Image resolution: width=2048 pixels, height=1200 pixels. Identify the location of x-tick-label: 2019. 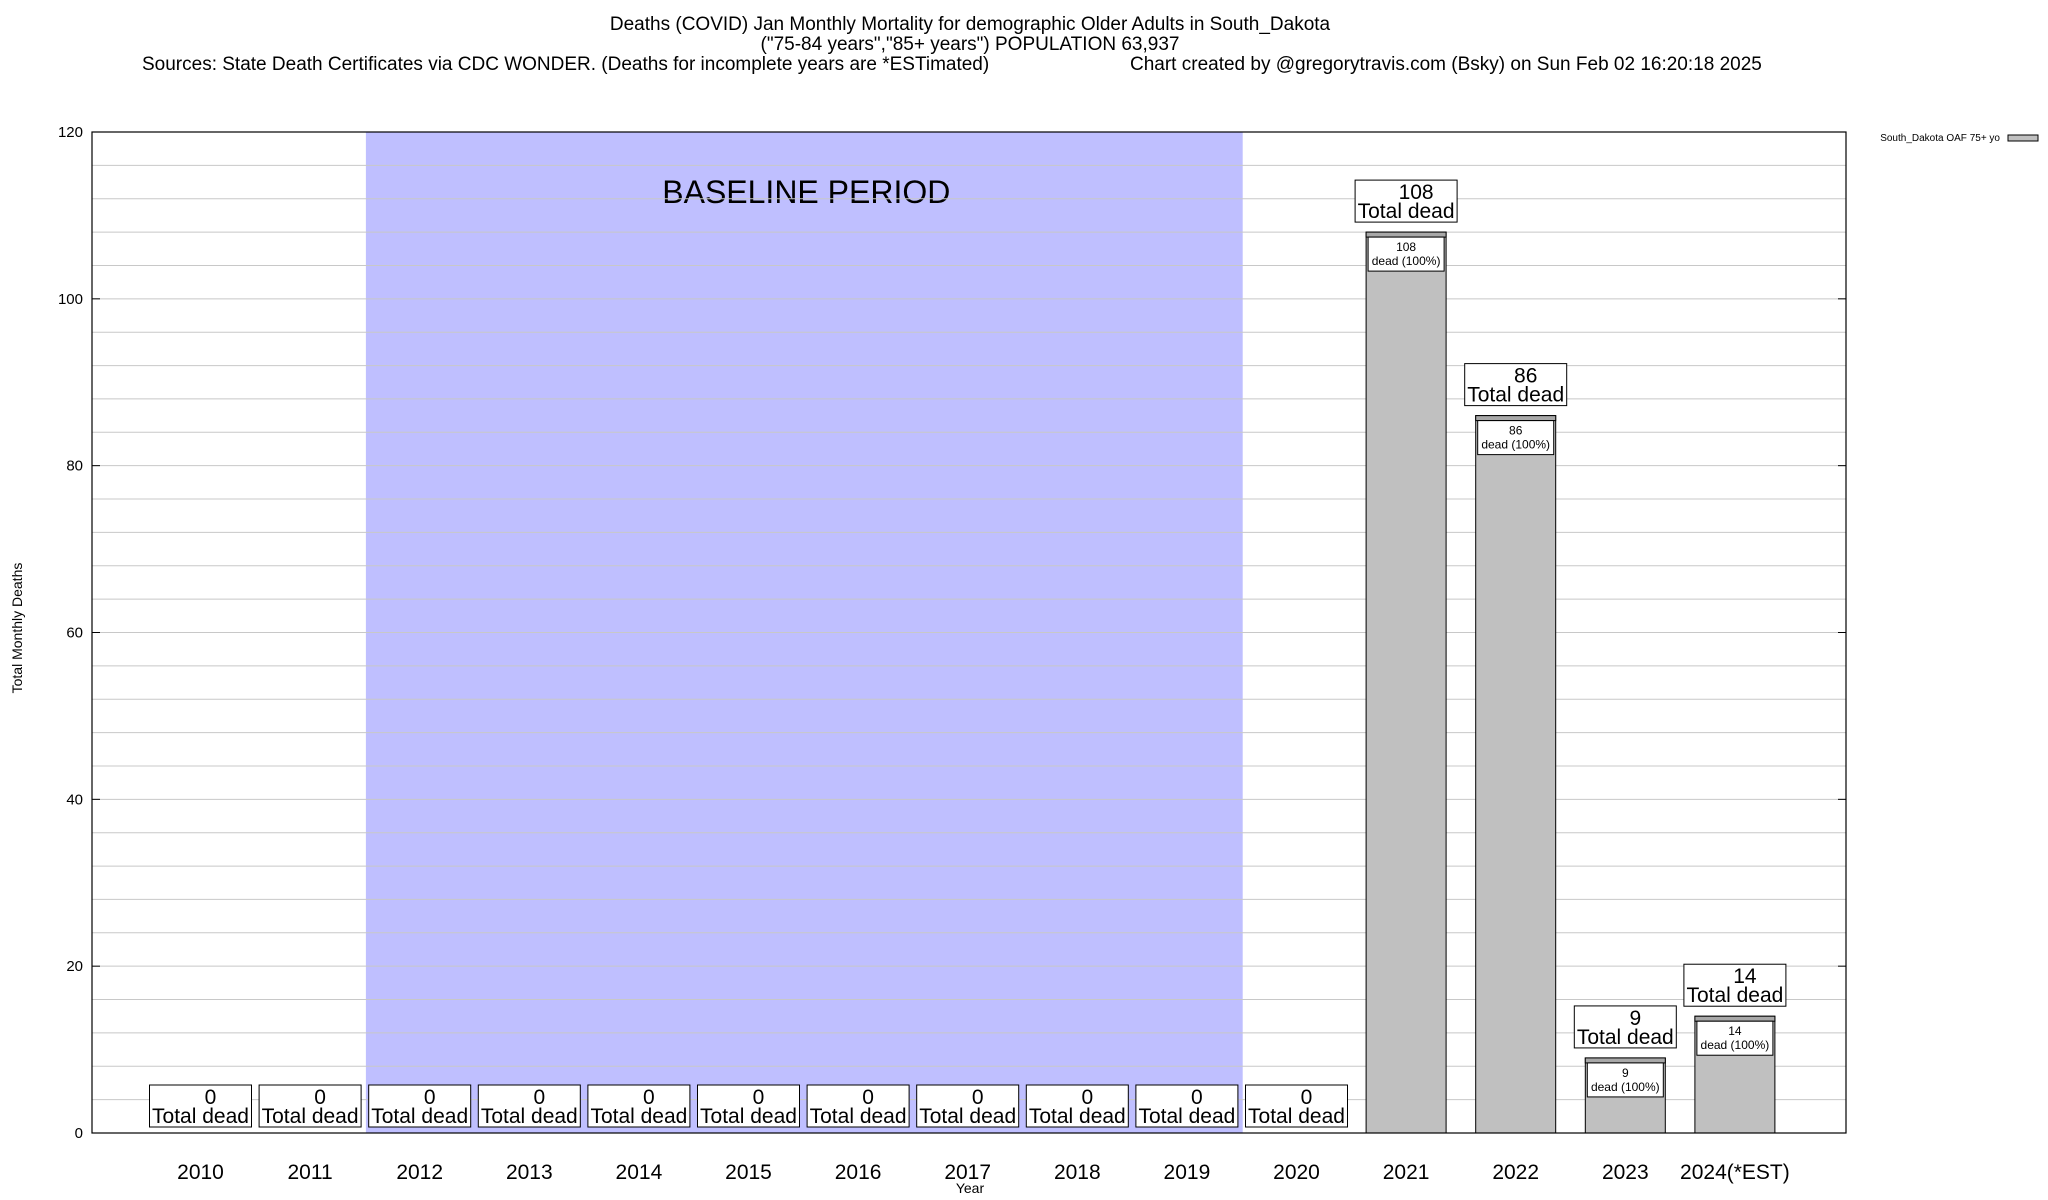
(1187, 1172).